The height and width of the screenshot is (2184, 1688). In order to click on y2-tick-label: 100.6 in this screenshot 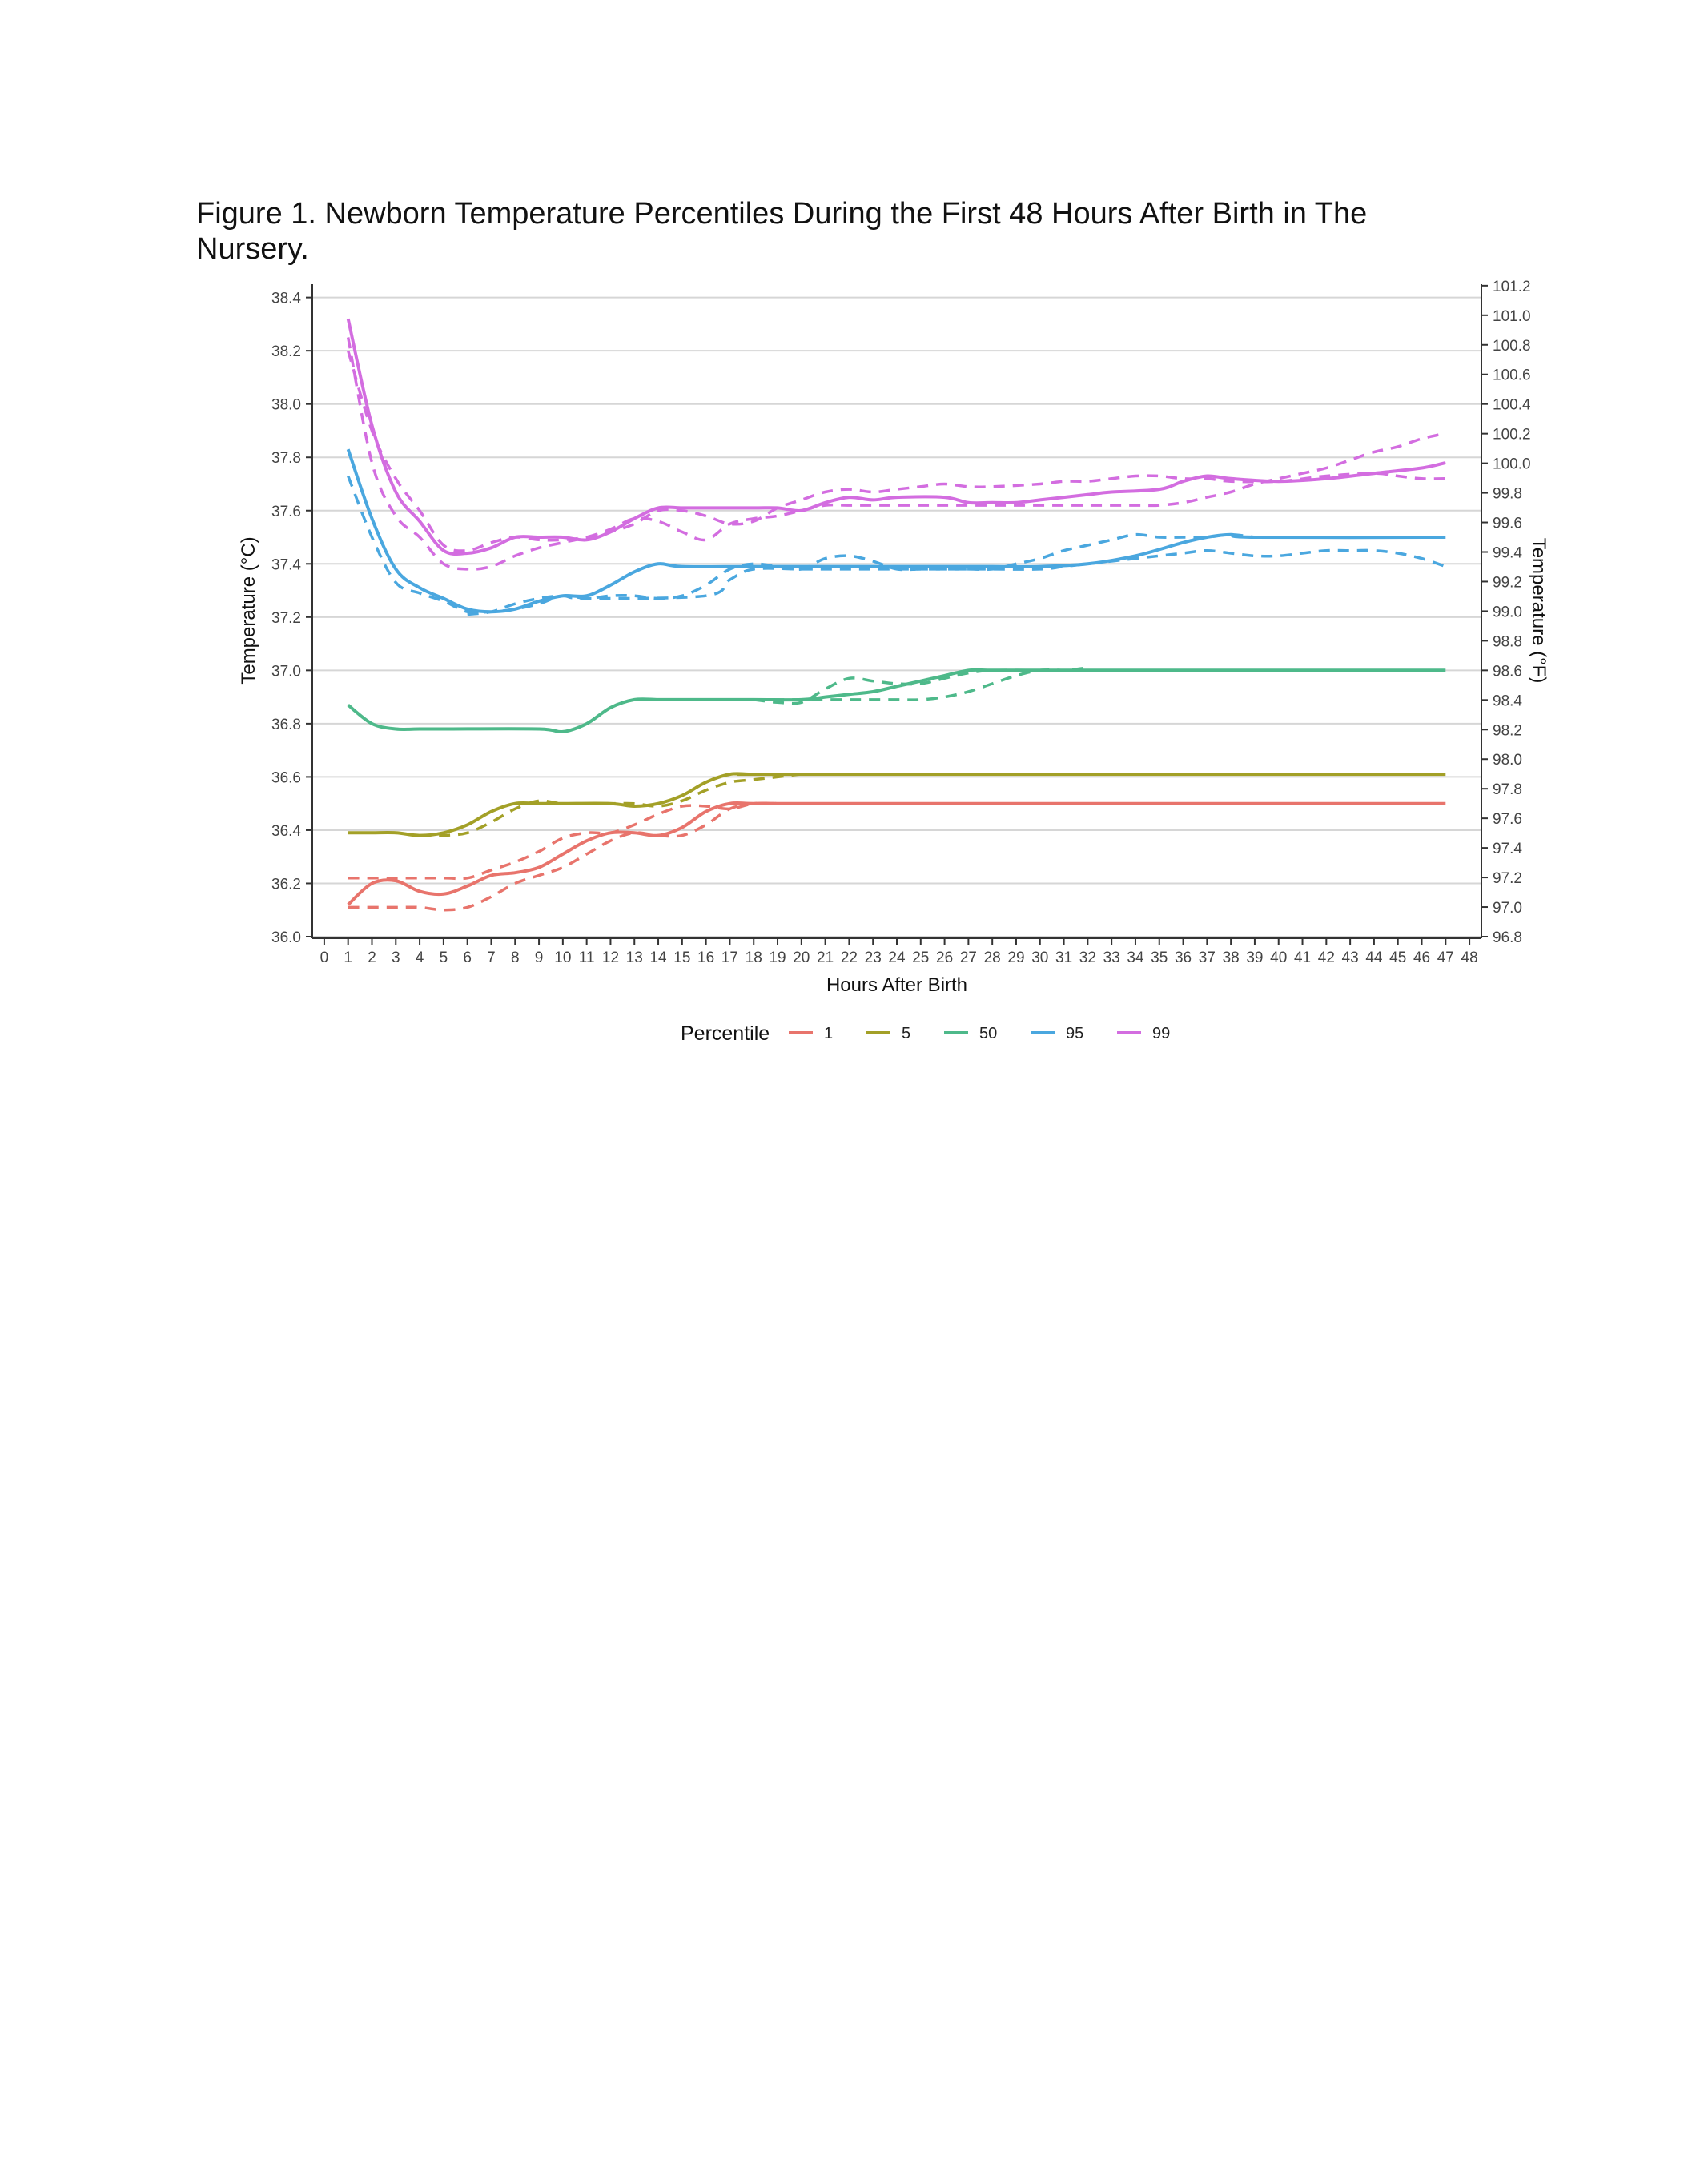, I will do `click(1512, 375)`.